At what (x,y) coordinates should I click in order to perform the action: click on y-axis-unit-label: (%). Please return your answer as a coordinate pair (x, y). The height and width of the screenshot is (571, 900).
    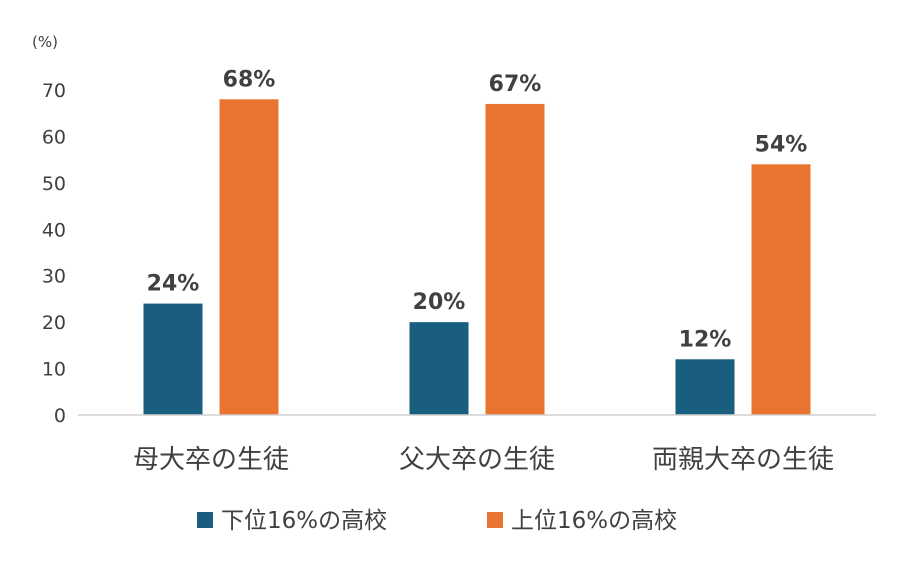
    Looking at the image, I should click on (45, 42).